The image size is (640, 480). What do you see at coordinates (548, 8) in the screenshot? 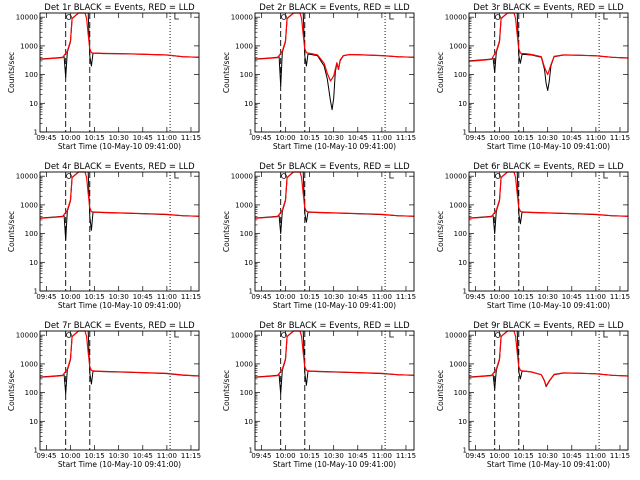
I see `panel-title: Det 3r BLACK = Events, RED = LLD` at bounding box center [548, 8].